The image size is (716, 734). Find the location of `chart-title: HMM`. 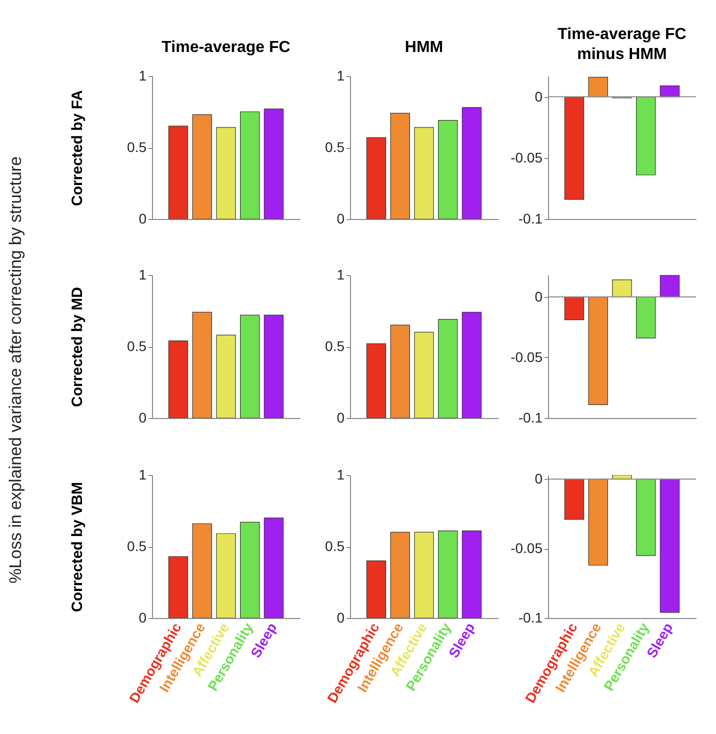

chart-title: HMM is located at coordinates (424, 47).